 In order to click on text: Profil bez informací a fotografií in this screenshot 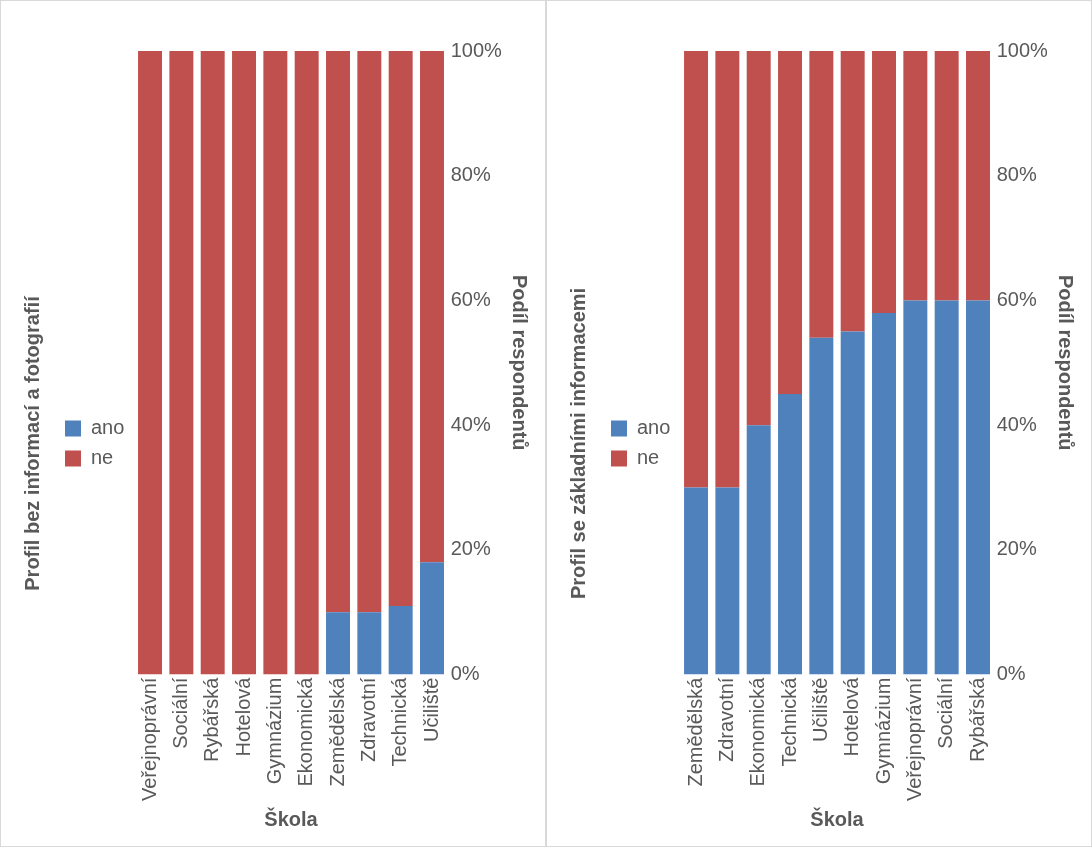, I will do `click(31, 442)`.